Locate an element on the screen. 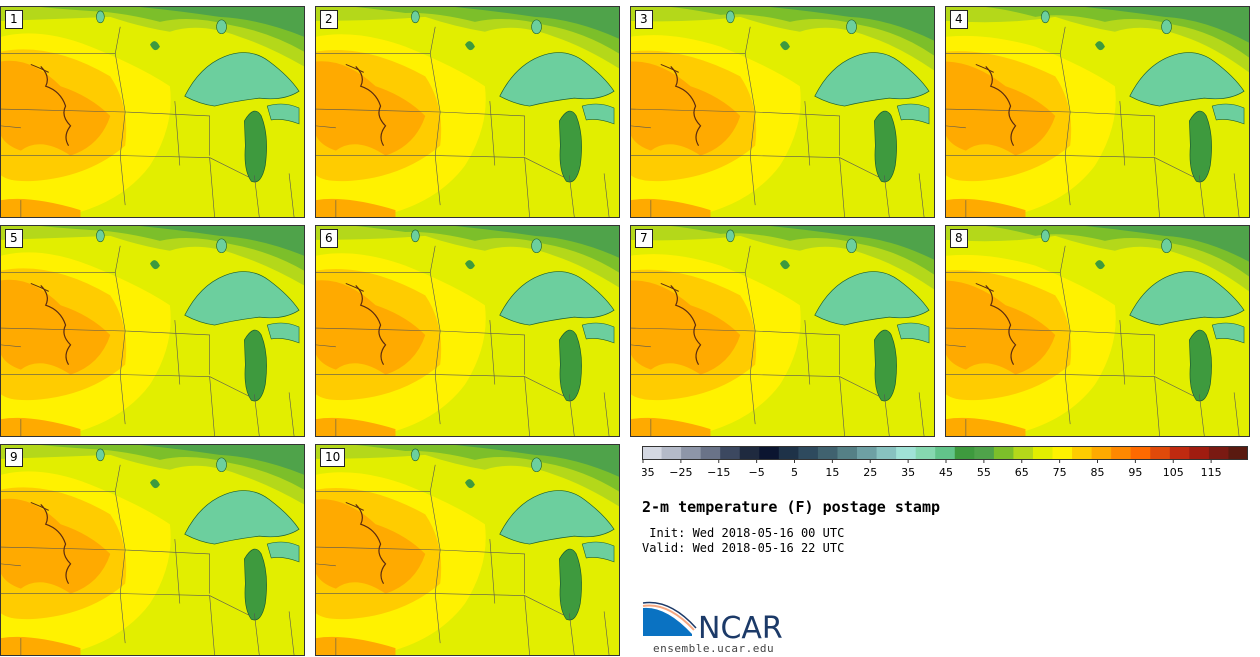  colorbar-tick-label: 45 is located at coordinates (946, 472).